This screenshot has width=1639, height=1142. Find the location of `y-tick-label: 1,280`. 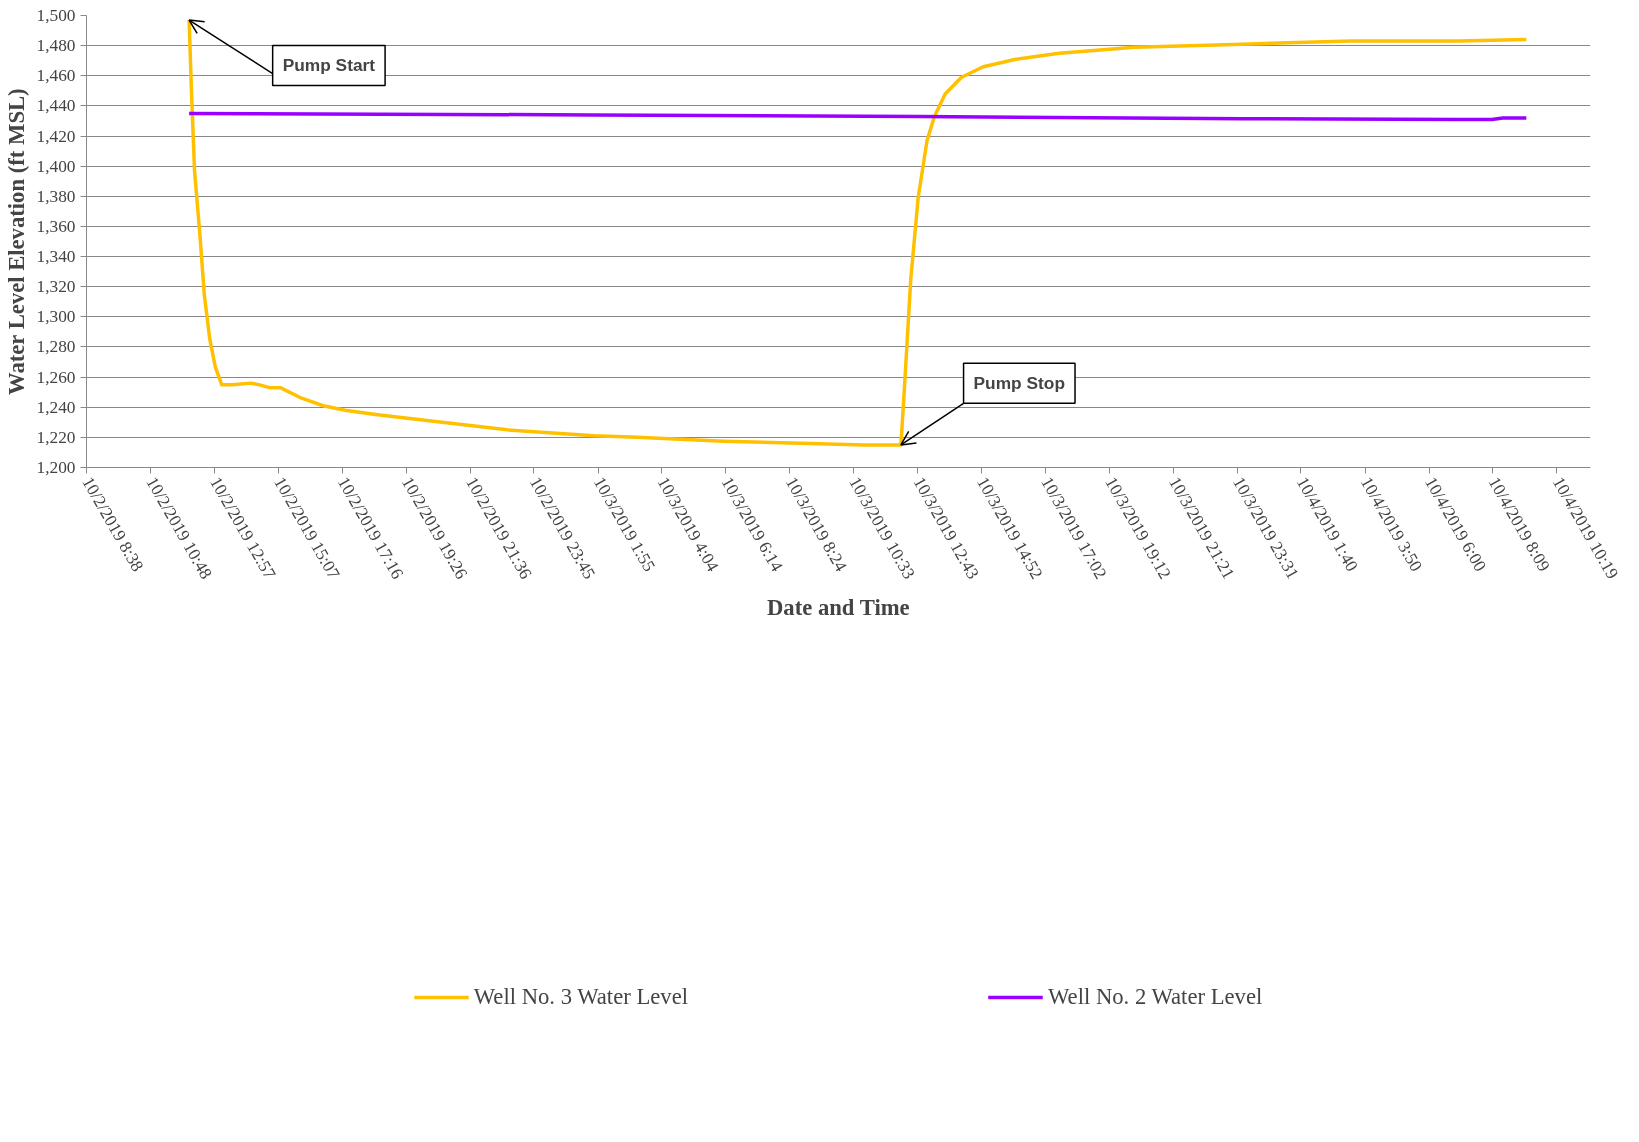

y-tick-label: 1,280 is located at coordinates (56, 347).